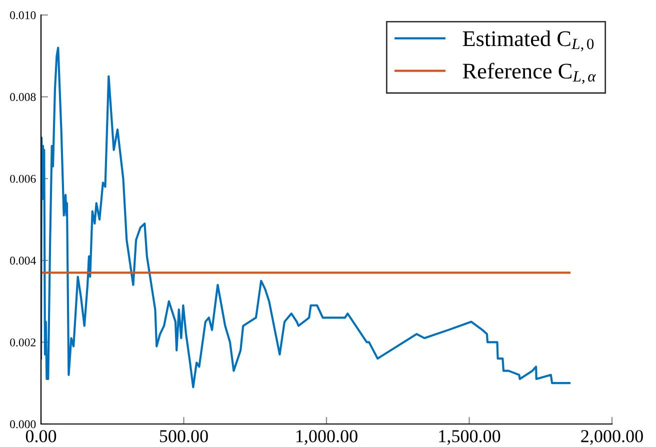  Describe the element at coordinates (612, 437) in the screenshot. I see `x-tick-label: 2,000.00` at that location.